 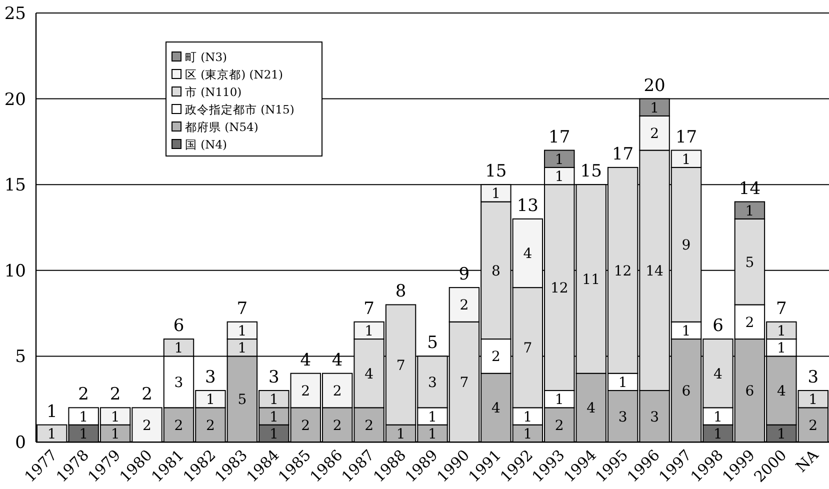 What do you see at coordinates (807, 461) in the screenshot?
I see `x-tick-label: NA` at bounding box center [807, 461].